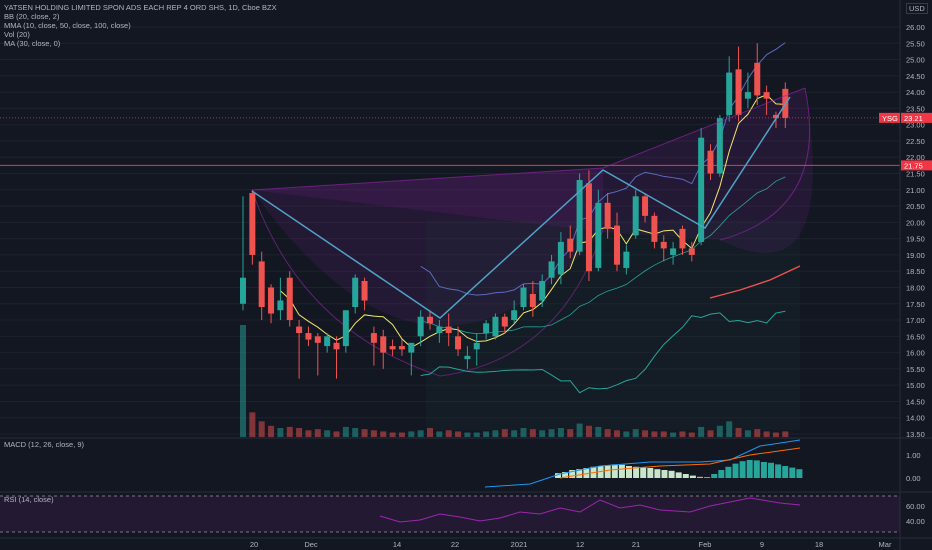 This screenshot has width=932, height=550. What do you see at coordinates (915, 141) in the screenshot?
I see `price-tick-label: 22.50` at bounding box center [915, 141].